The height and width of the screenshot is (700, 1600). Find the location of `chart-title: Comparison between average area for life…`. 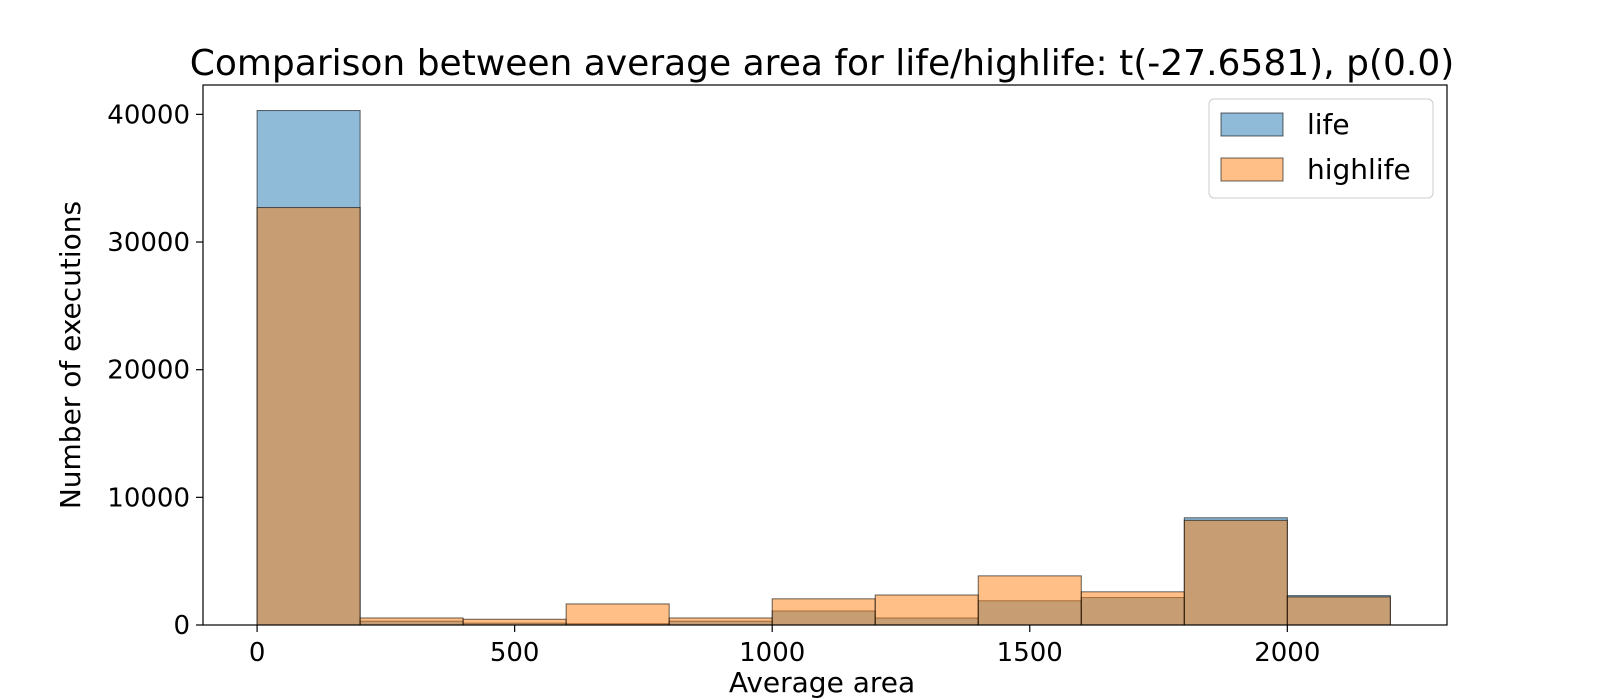

chart-title: Comparison between average area for life… is located at coordinates (822, 63).